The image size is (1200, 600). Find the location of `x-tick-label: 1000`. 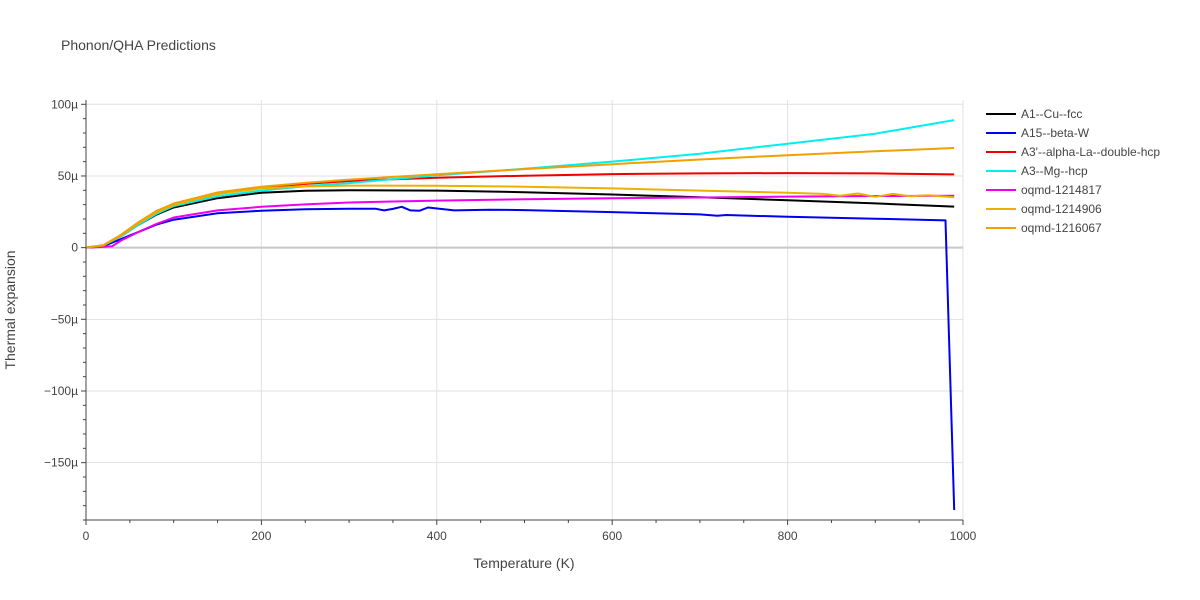

x-tick-label: 1000 is located at coordinates (963, 536).